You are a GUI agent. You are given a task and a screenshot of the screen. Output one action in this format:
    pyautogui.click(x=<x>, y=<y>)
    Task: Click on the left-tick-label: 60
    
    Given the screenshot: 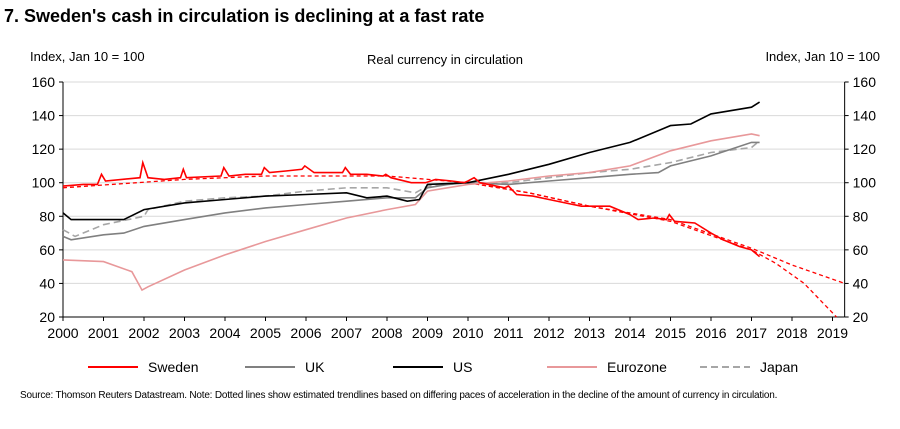 What is the action you would take?
    pyautogui.click(x=47, y=250)
    